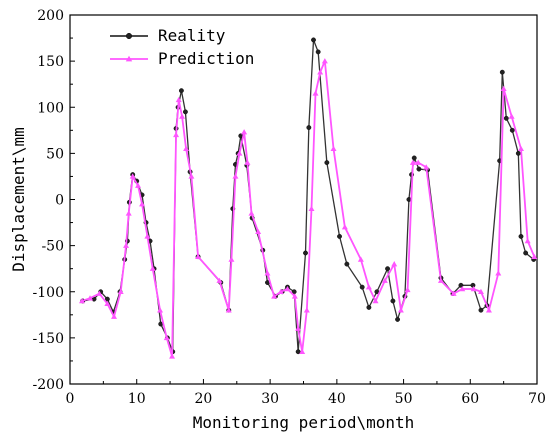 The width and height of the screenshot is (550, 444). I want to click on x-tick-label: 10, so click(137, 399).